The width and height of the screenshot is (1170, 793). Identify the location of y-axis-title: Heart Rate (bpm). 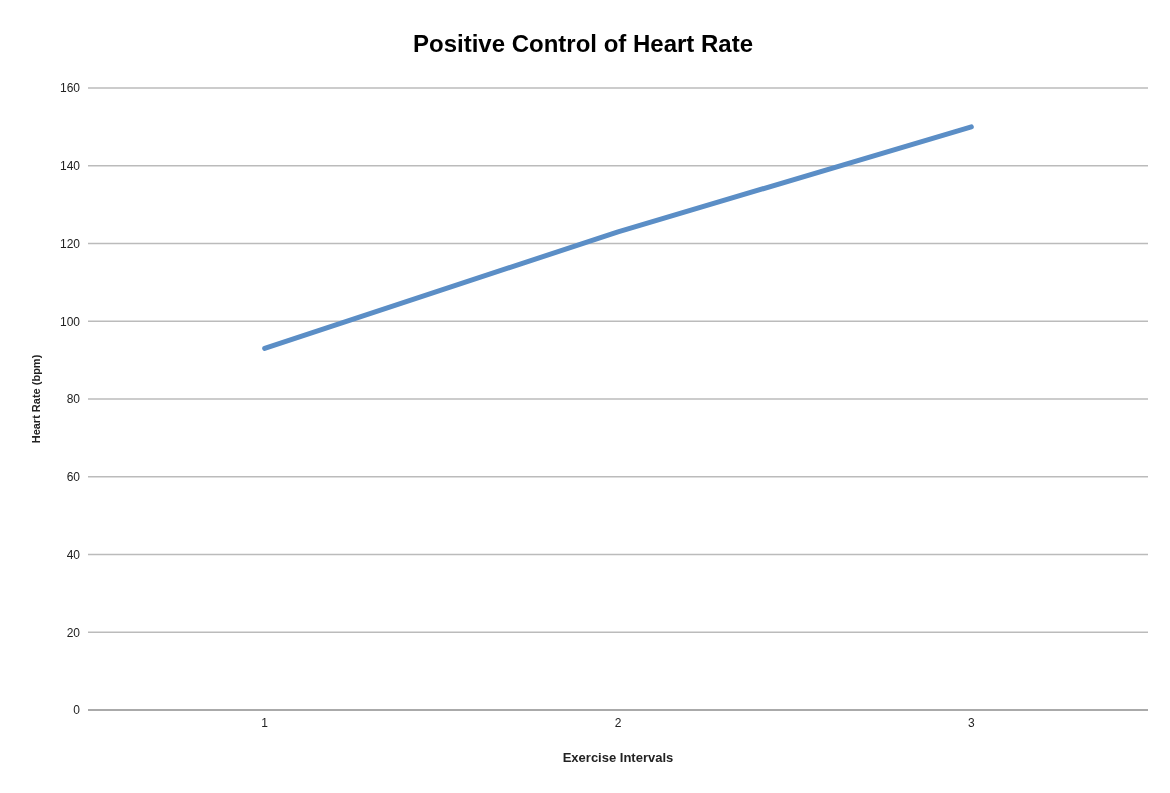
(35, 399).